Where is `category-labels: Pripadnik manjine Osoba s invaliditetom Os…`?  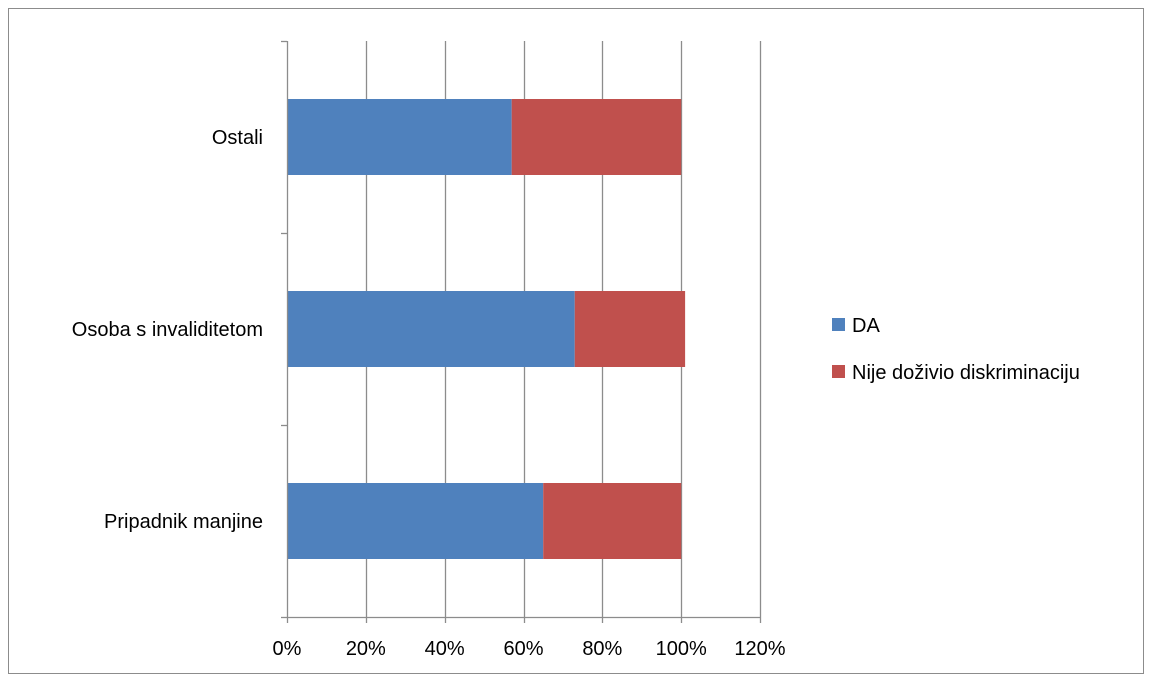 category-labels: Pripadnik manjine Osoba s invaliditetom Os… is located at coordinates (167, 330).